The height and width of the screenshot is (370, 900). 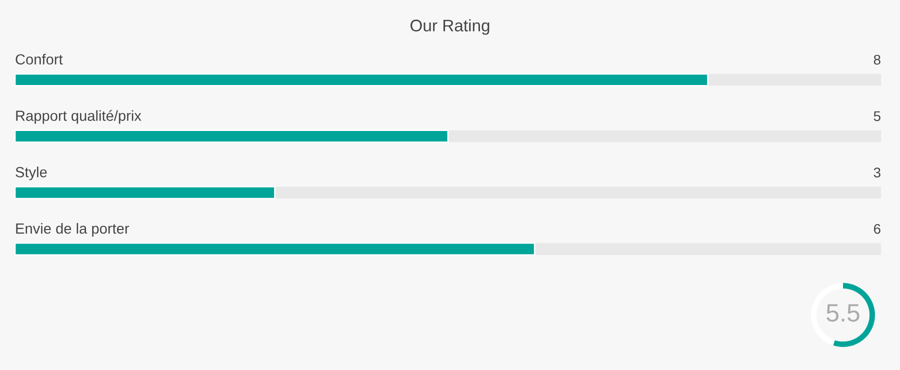 I want to click on data-label: 5, so click(x=877, y=116).